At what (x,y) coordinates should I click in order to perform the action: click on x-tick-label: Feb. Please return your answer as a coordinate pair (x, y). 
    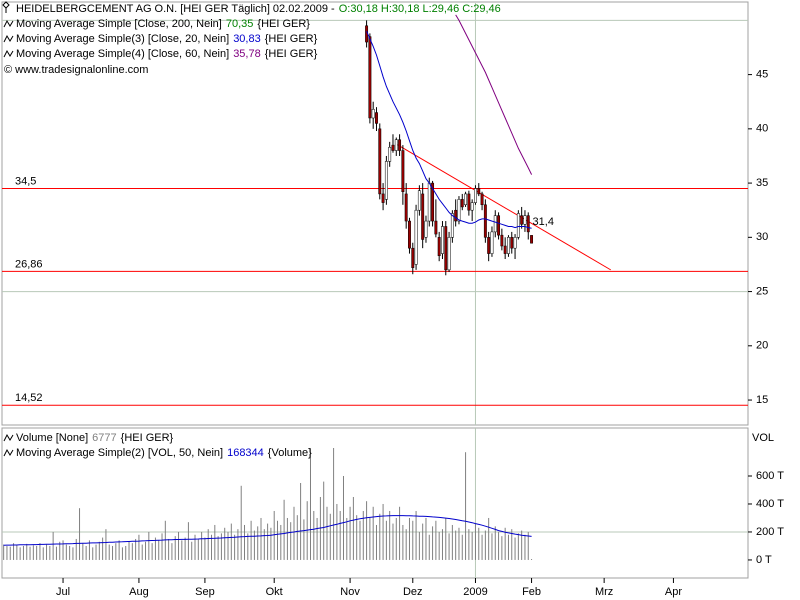
    Looking at the image, I should click on (531, 592).